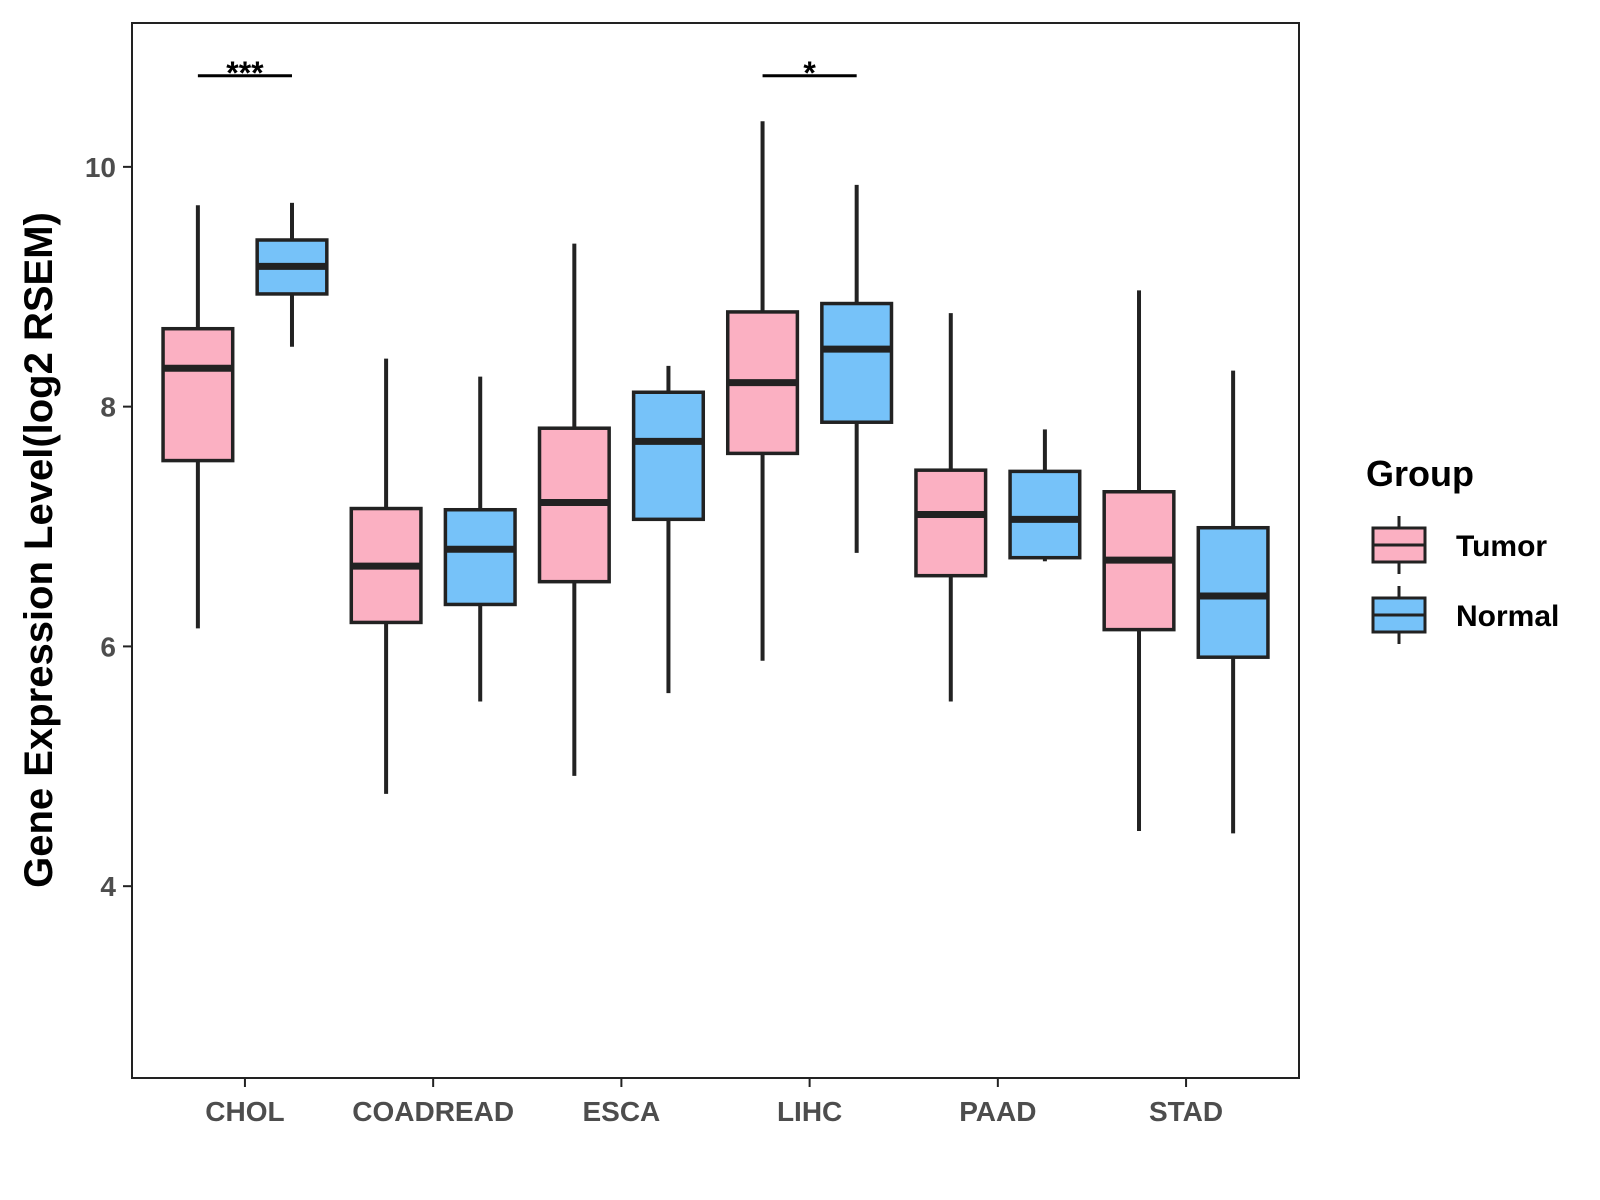 This screenshot has height=1200, width=1600. I want to click on box-tumor-paad, so click(951, 507).